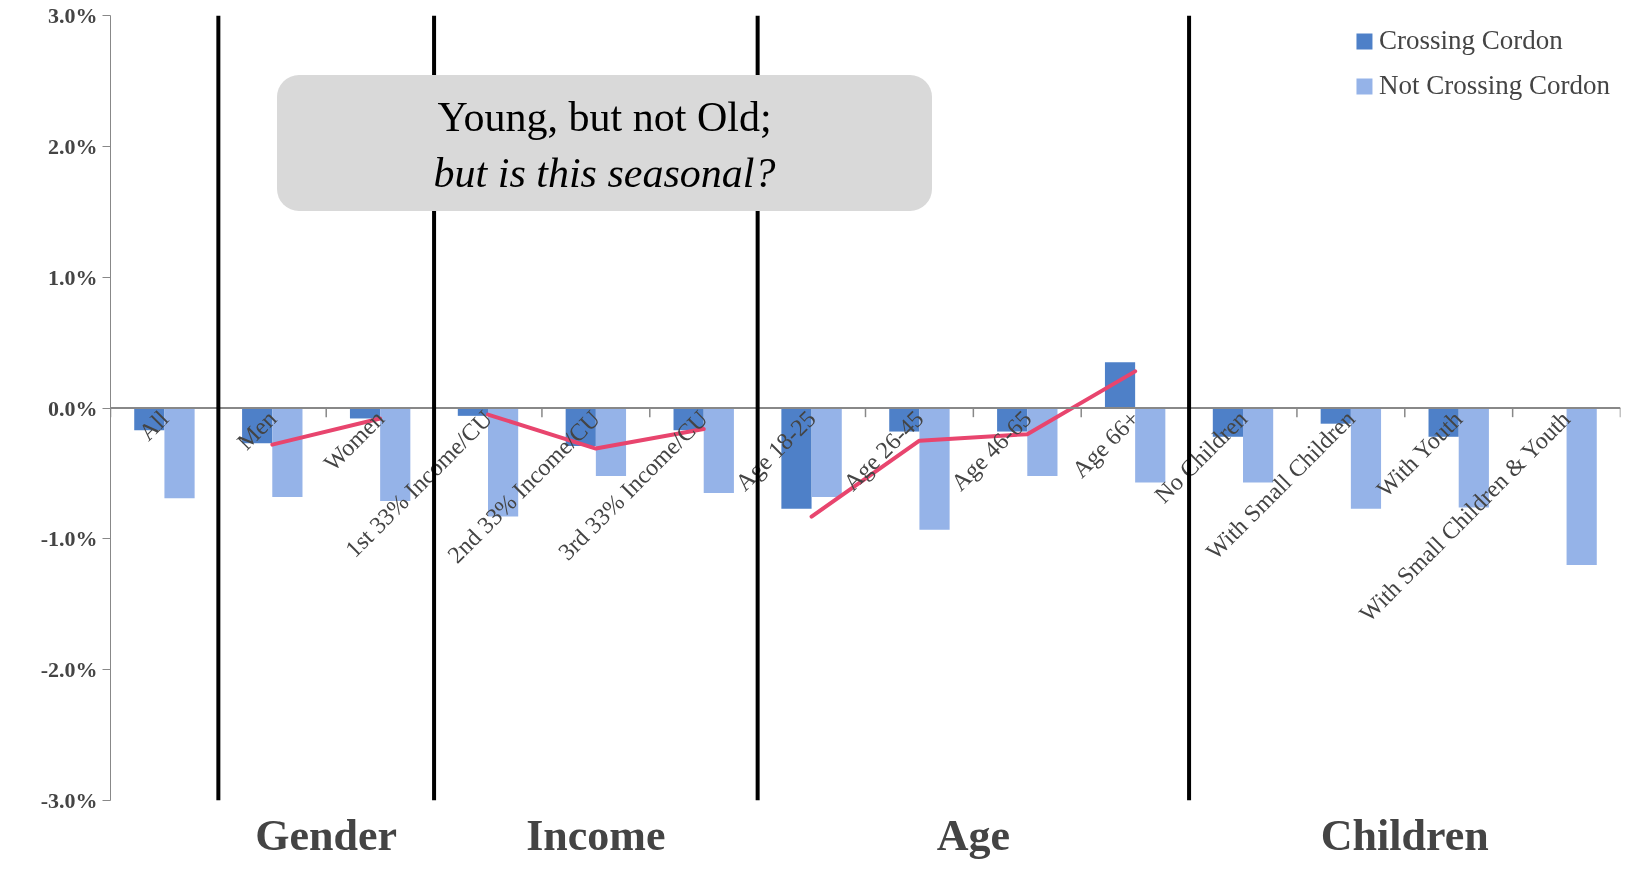 Image resolution: width=1642 pixels, height=883 pixels. I want to click on annotation: Young, but not Old;, so click(604, 117).